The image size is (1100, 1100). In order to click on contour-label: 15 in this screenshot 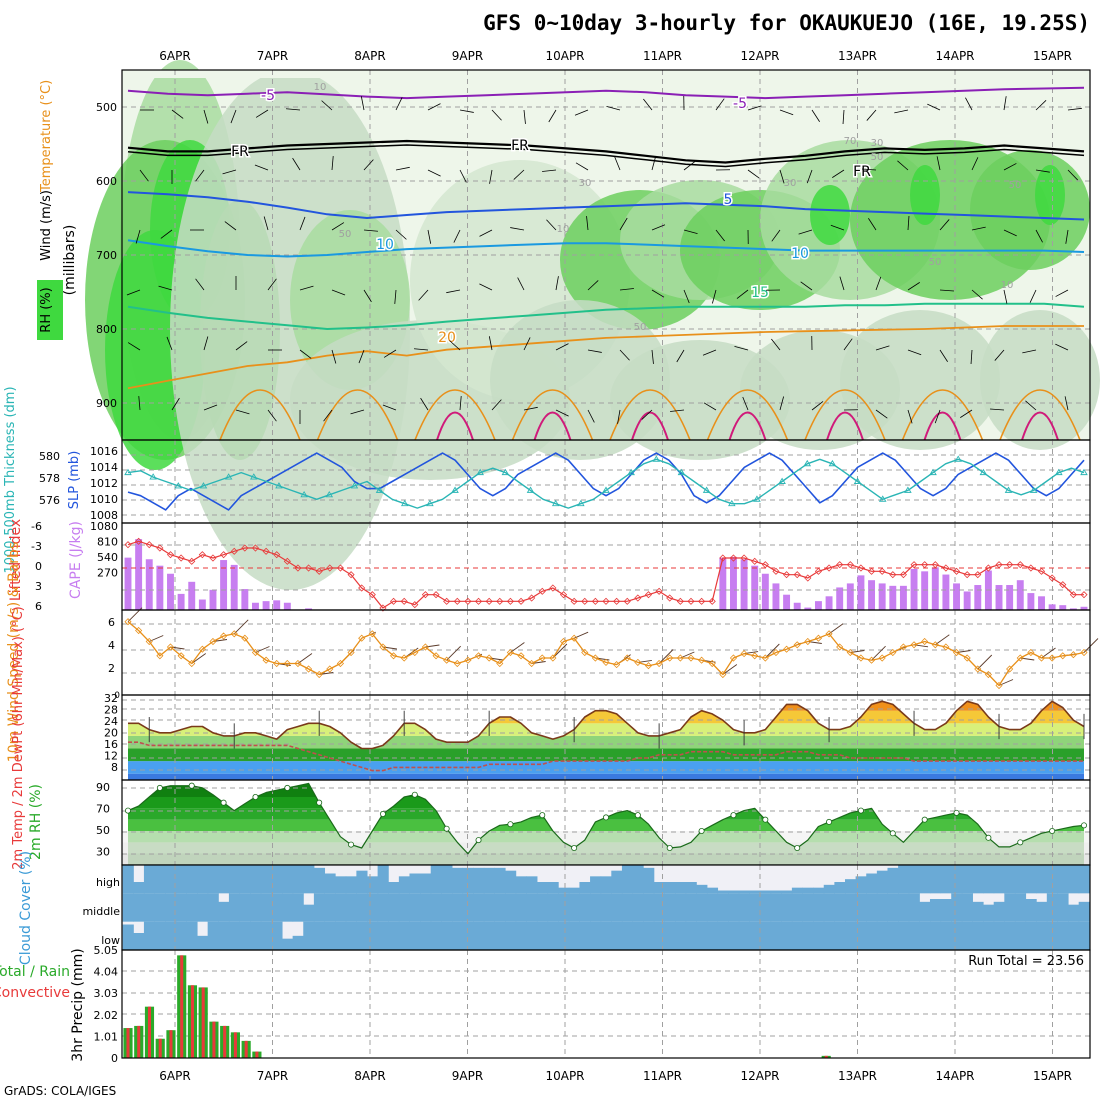, I will do `click(760, 293)`.